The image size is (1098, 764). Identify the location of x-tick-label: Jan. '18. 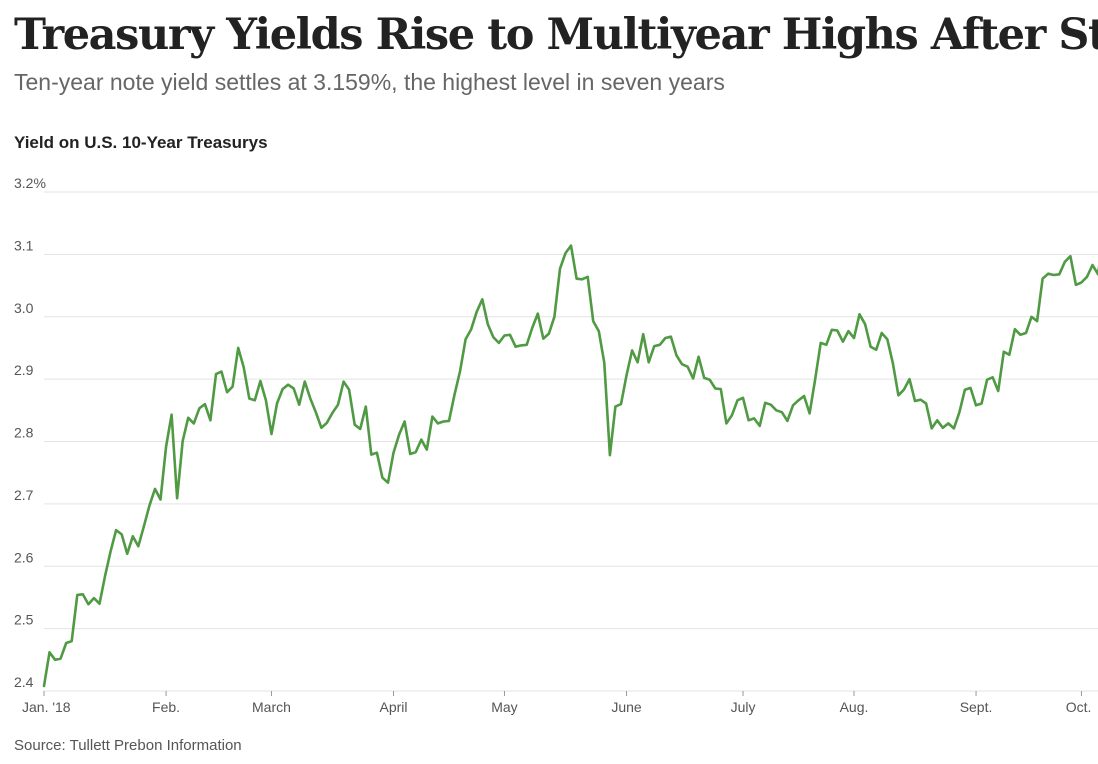
(46, 707).